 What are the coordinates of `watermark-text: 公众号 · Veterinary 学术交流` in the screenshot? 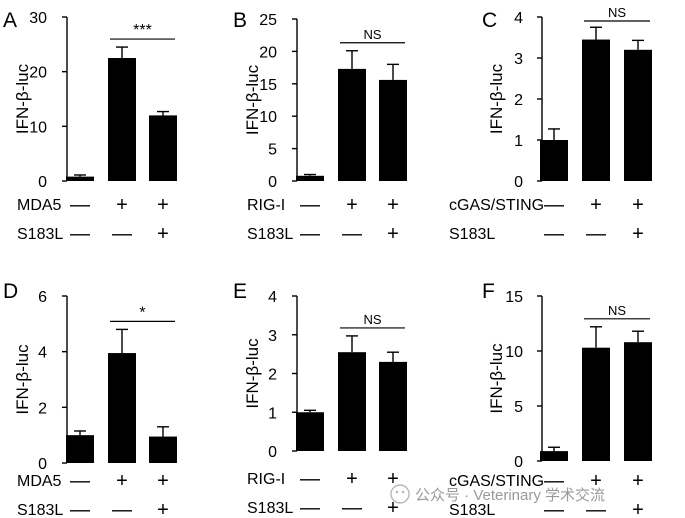 It's located at (510, 495).